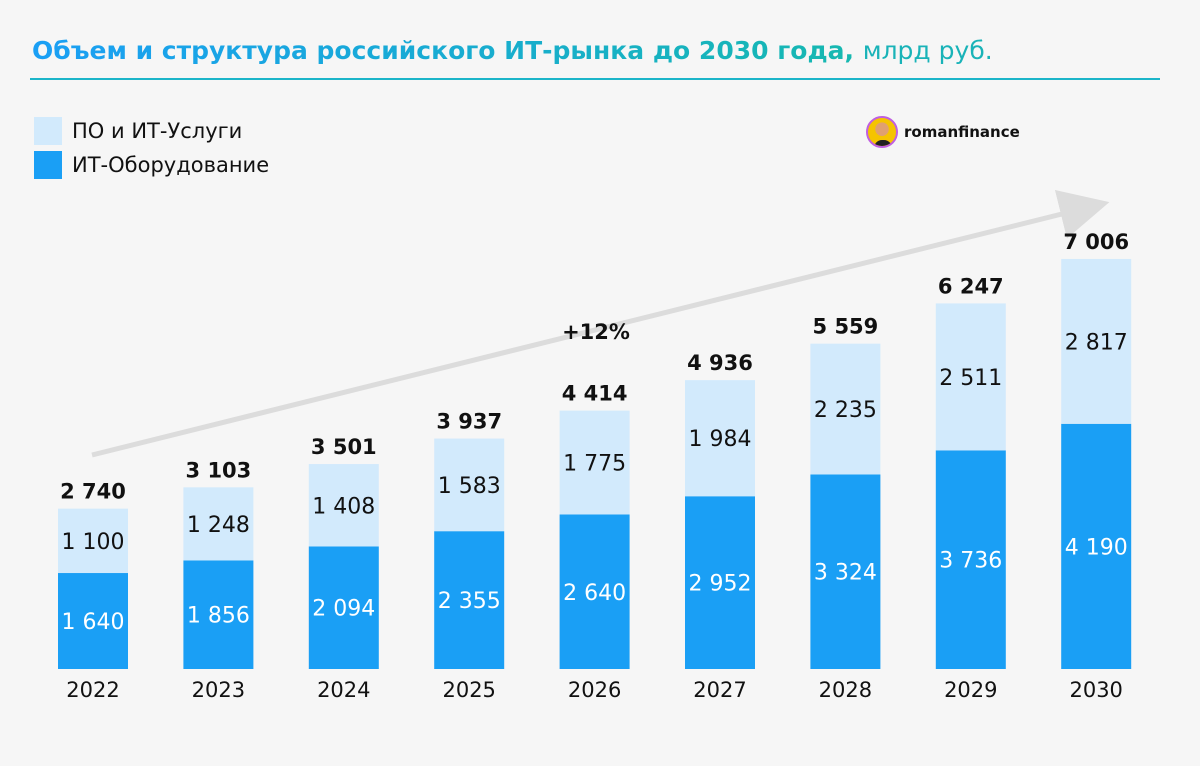 The height and width of the screenshot is (766, 1200). What do you see at coordinates (846, 327) in the screenshot?
I see `total-label: 5 559` at bounding box center [846, 327].